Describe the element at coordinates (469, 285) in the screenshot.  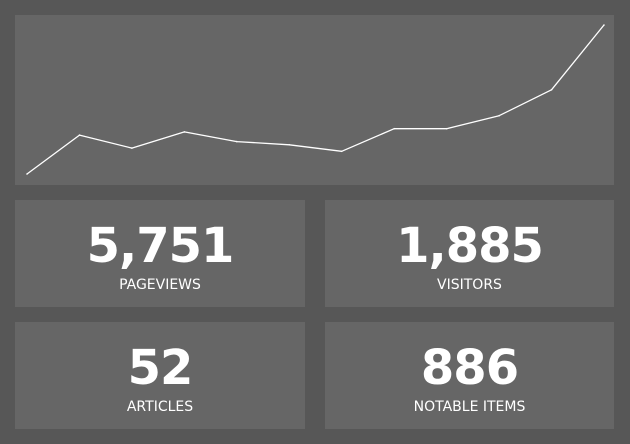
I see `visitors-label: VISITORS` at that location.